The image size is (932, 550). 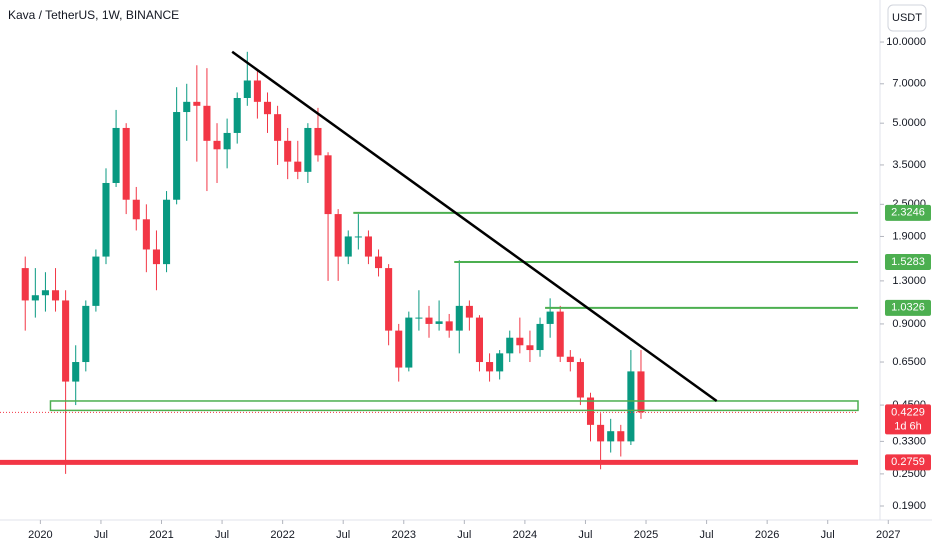 I want to click on y-tick-label: 3.5000, so click(x=909, y=165).